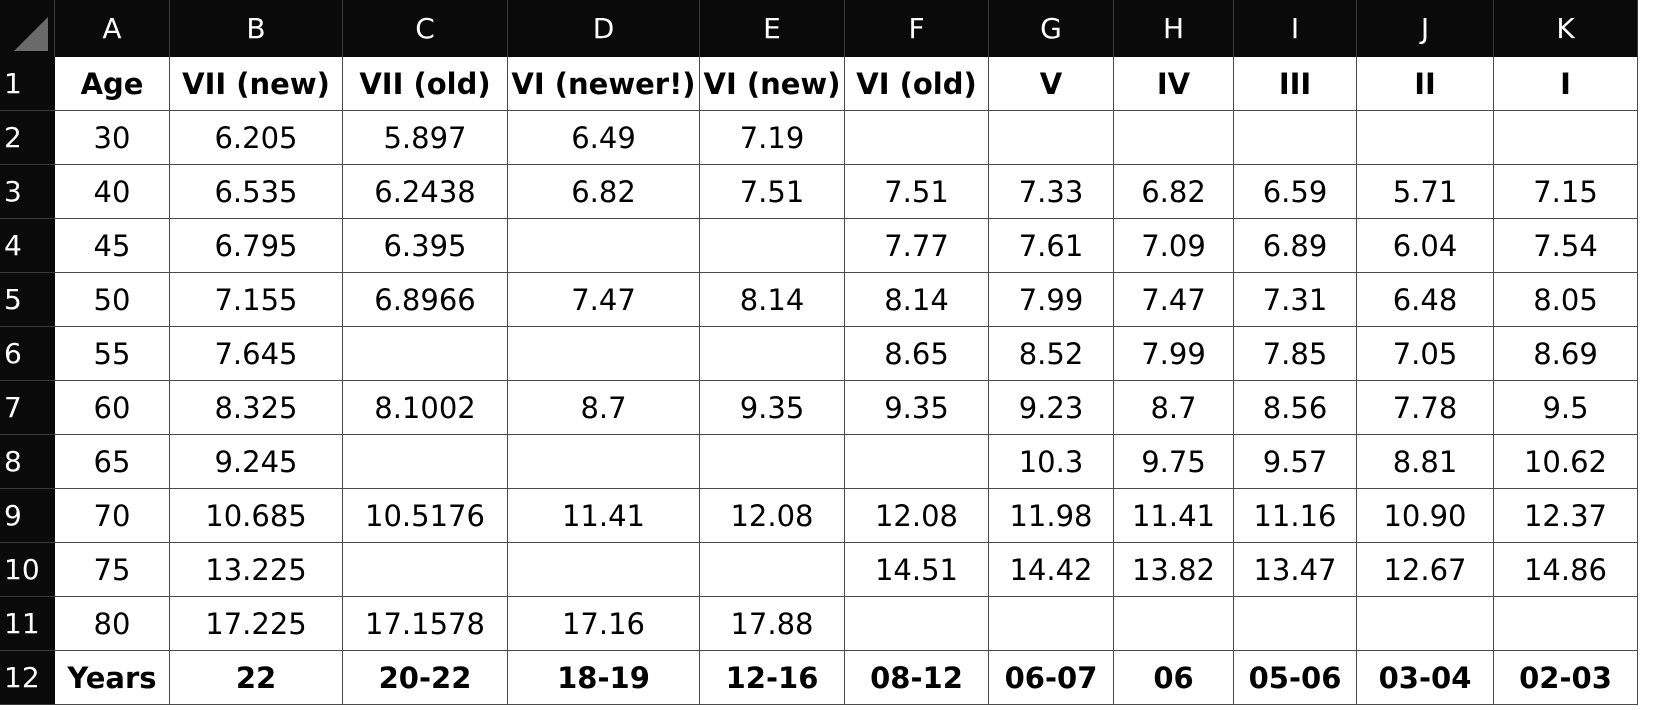  What do you see at coordinates (112, 678) in the screenshot?
I see `cell-a12: Years` at bounding box center [112, 678].